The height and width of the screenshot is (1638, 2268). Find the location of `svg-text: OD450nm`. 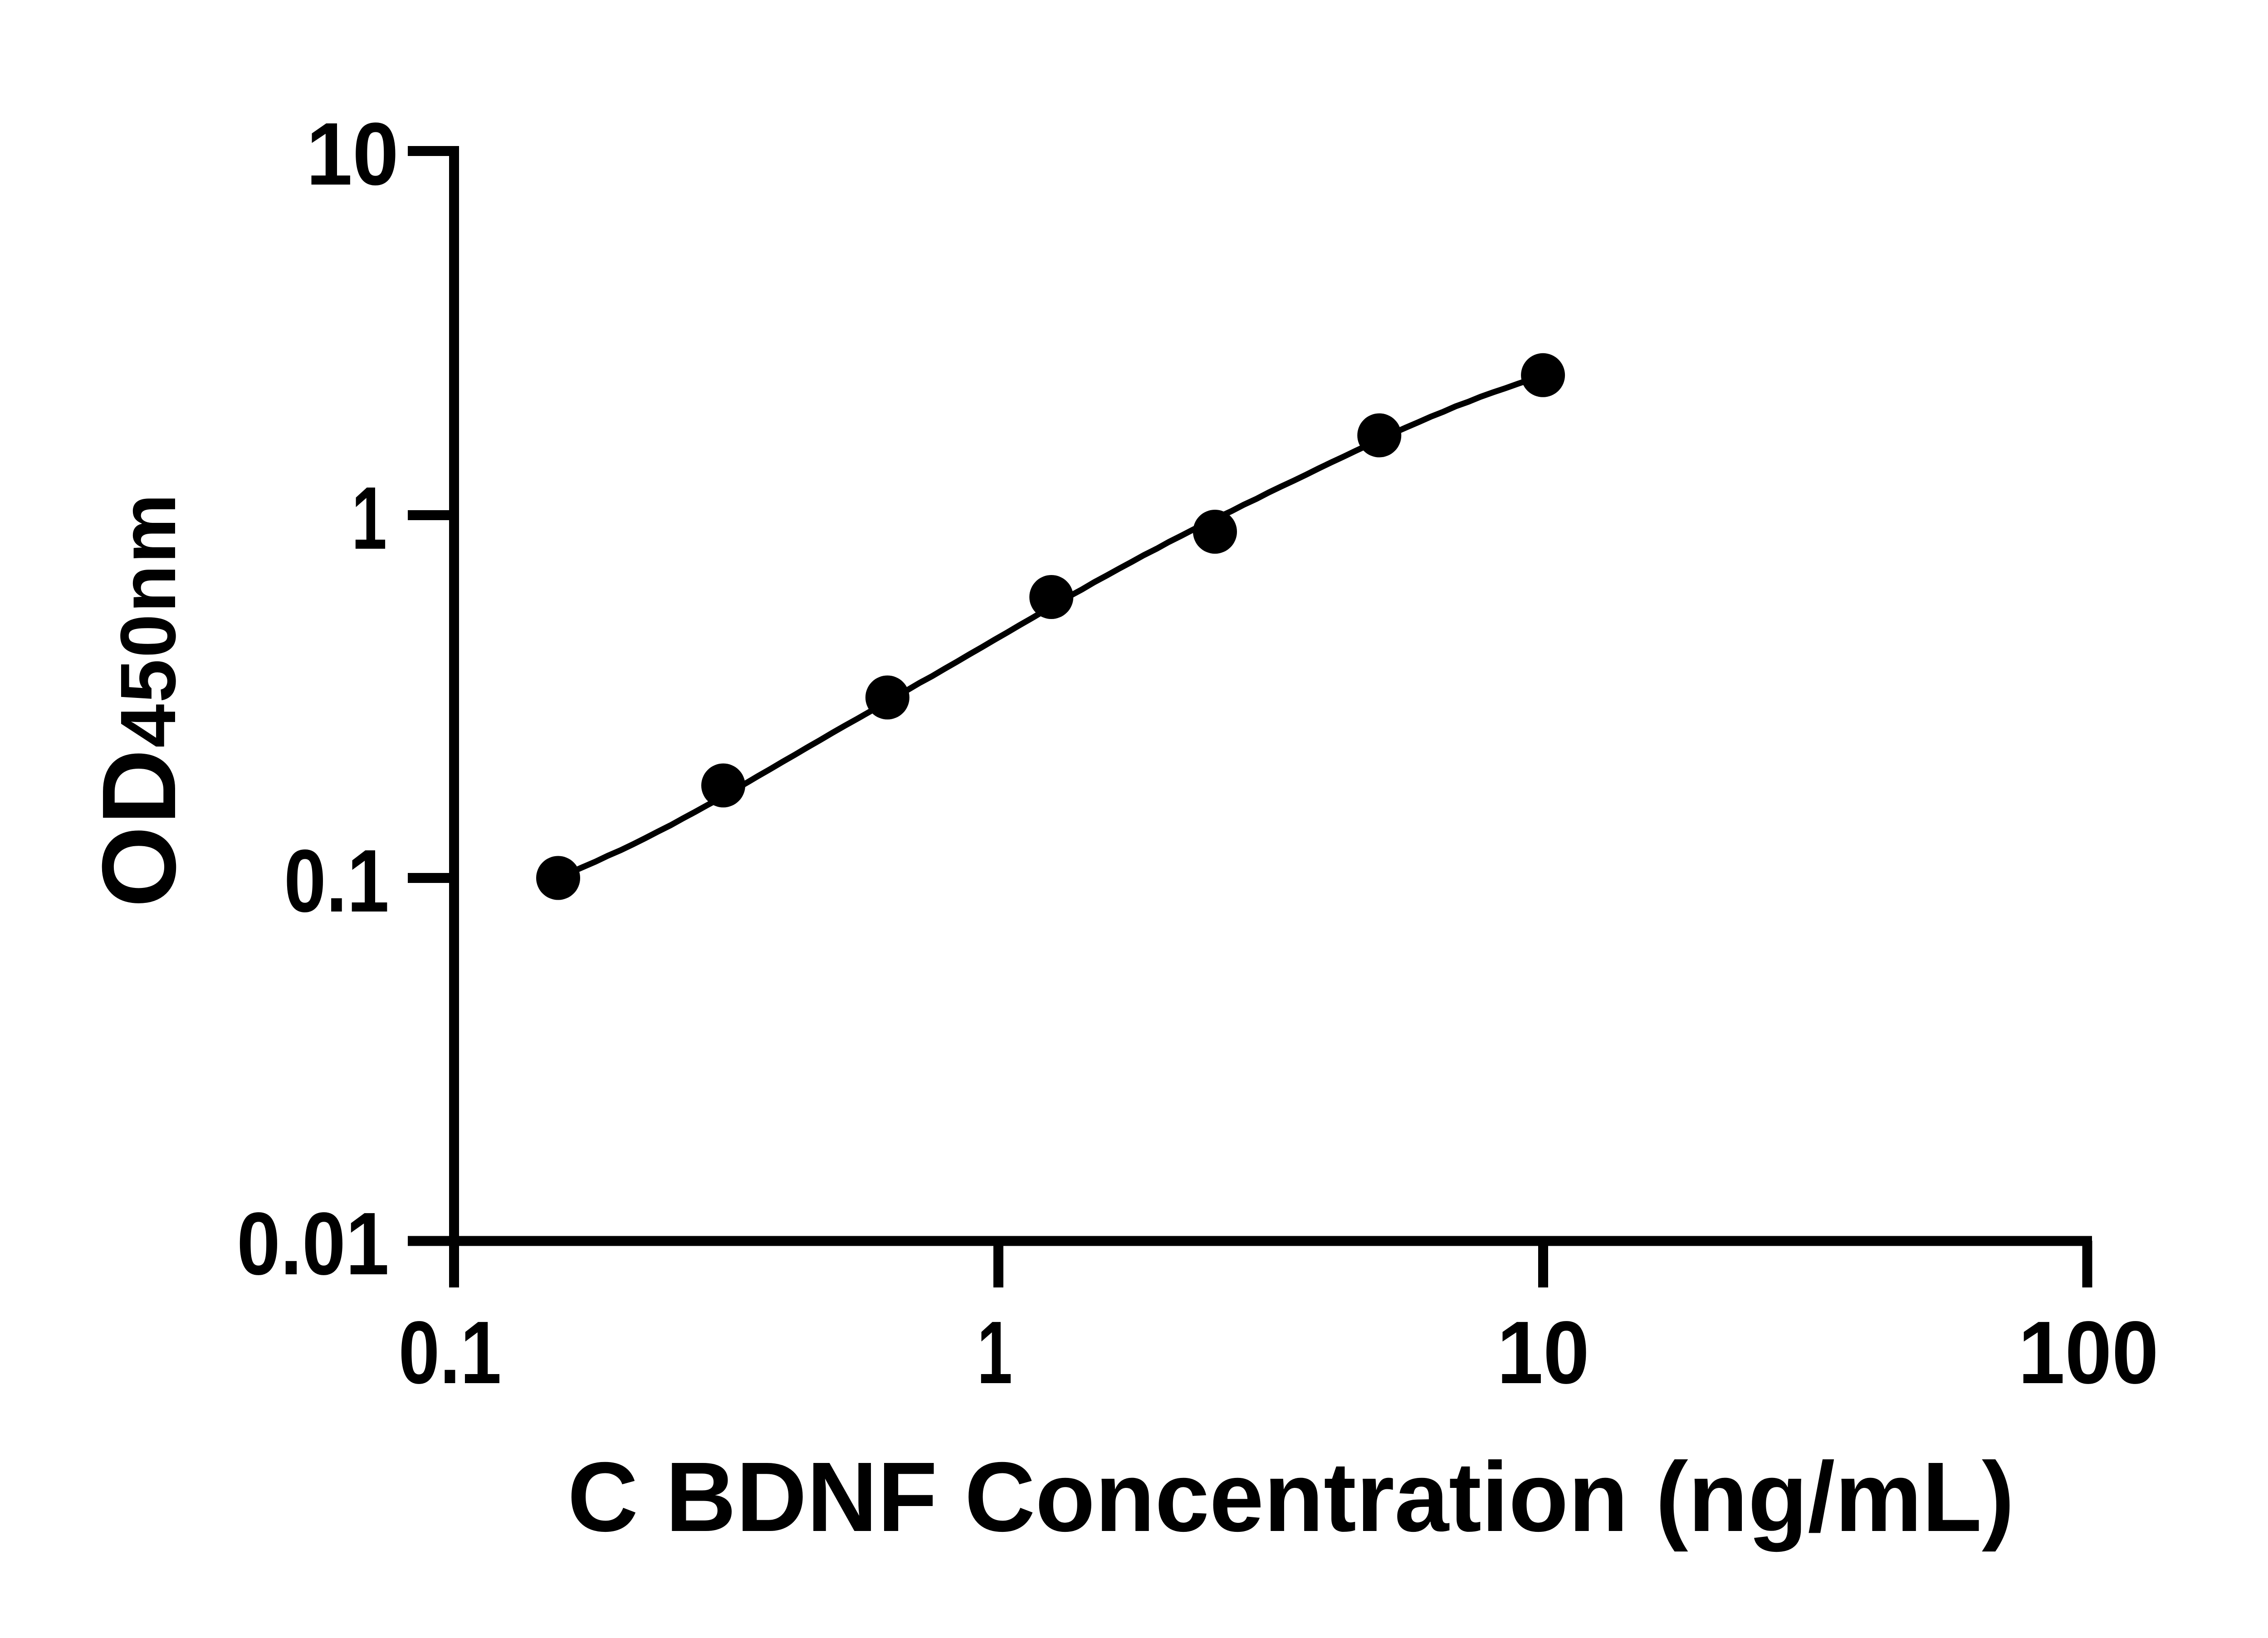

svg-text: OD450nm is located at coordinates (139, 700).